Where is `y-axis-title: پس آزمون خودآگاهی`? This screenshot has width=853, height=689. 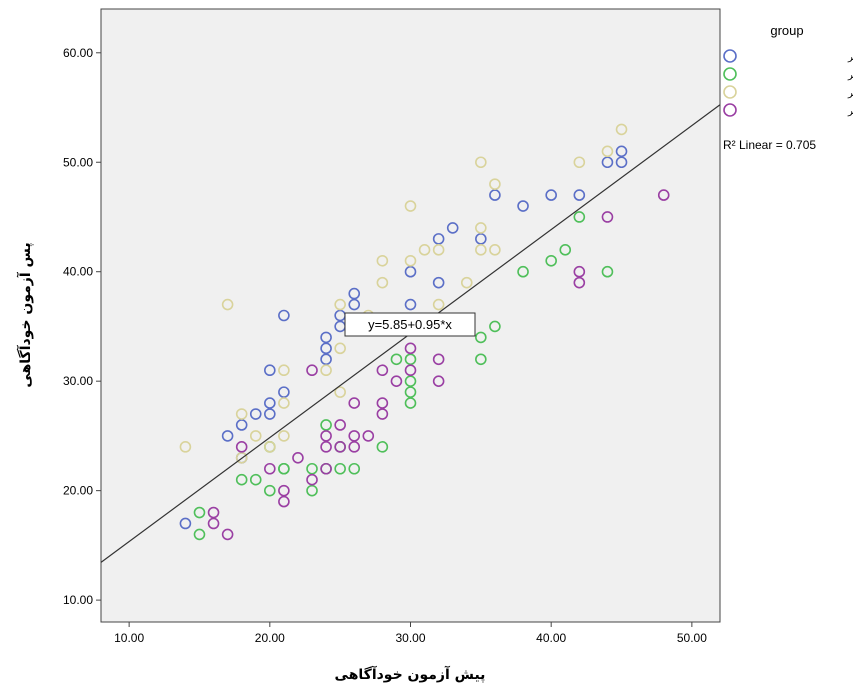 y-axis-title: پس آزمون خودآگاهی is located at coordinates (25, 314).